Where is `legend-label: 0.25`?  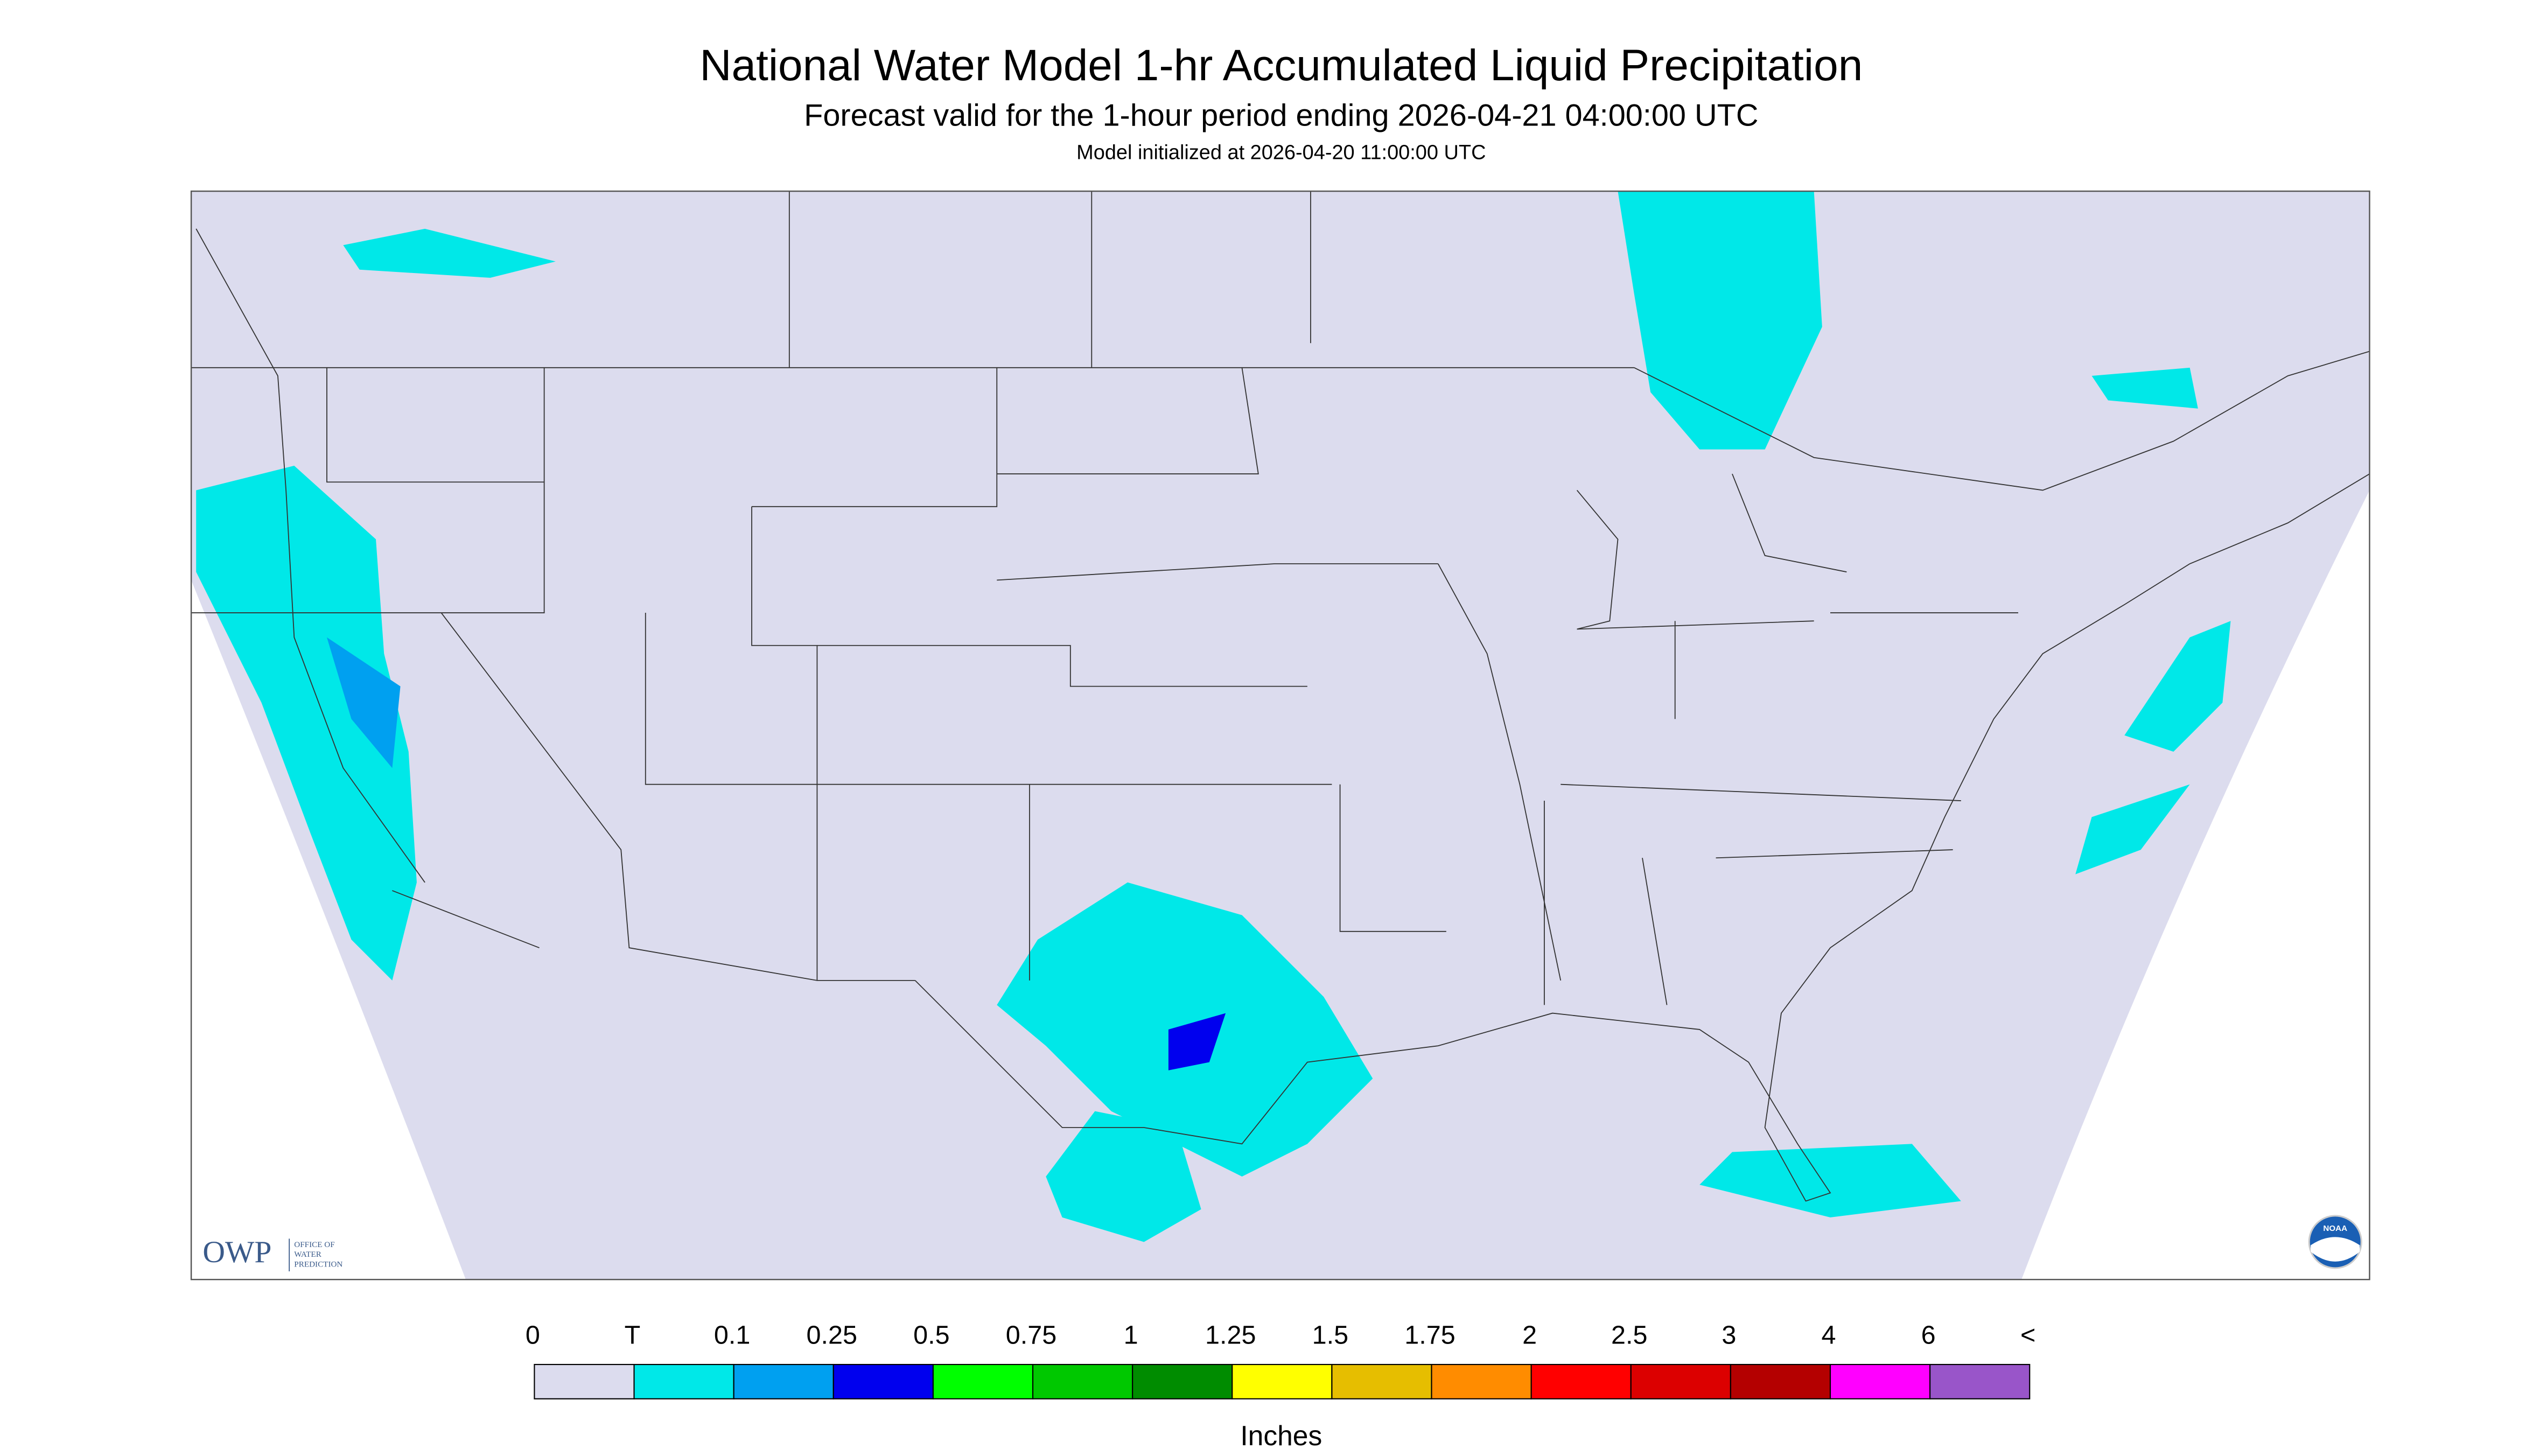 legend-label: 0.25 is located at coordinates (831, 1334).